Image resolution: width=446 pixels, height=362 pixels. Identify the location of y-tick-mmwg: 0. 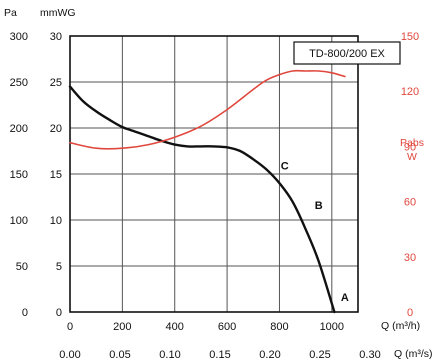
(59, 313).